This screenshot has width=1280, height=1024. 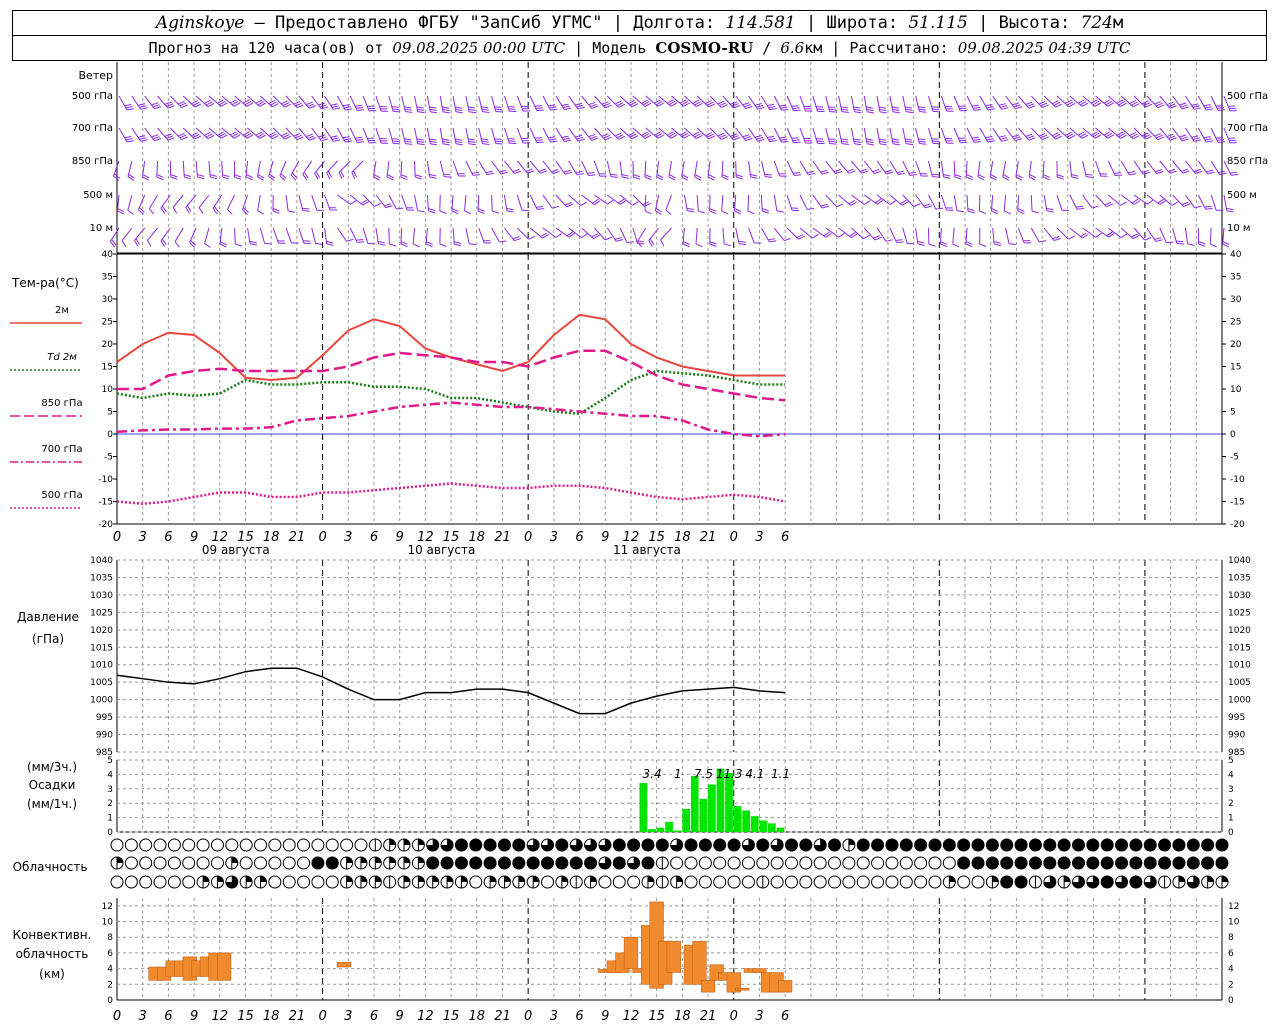 I want to click on temp-ytick-label-right: 10, so click(x=1236, y=390).